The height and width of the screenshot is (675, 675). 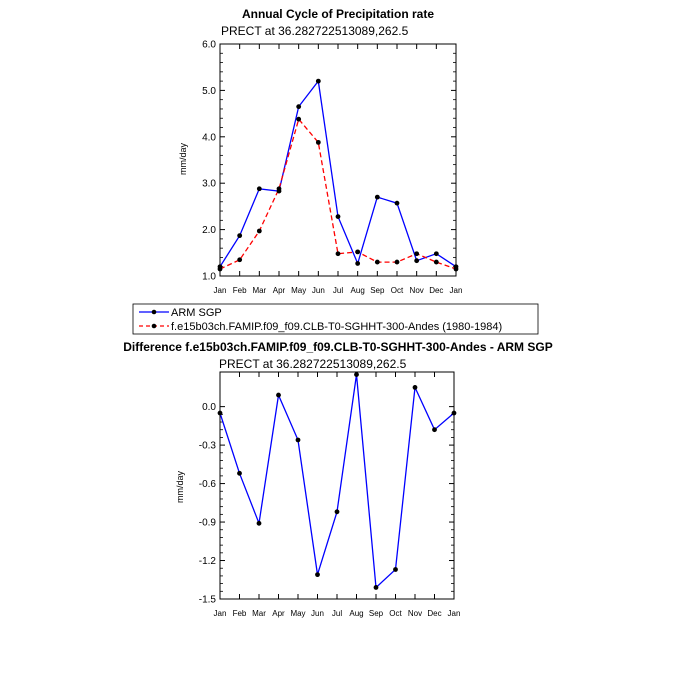 What do you see at coordinates (208, 523) in the screenshot?
I see `y-tick-label: -0.9` at bounding box center [208, 523].